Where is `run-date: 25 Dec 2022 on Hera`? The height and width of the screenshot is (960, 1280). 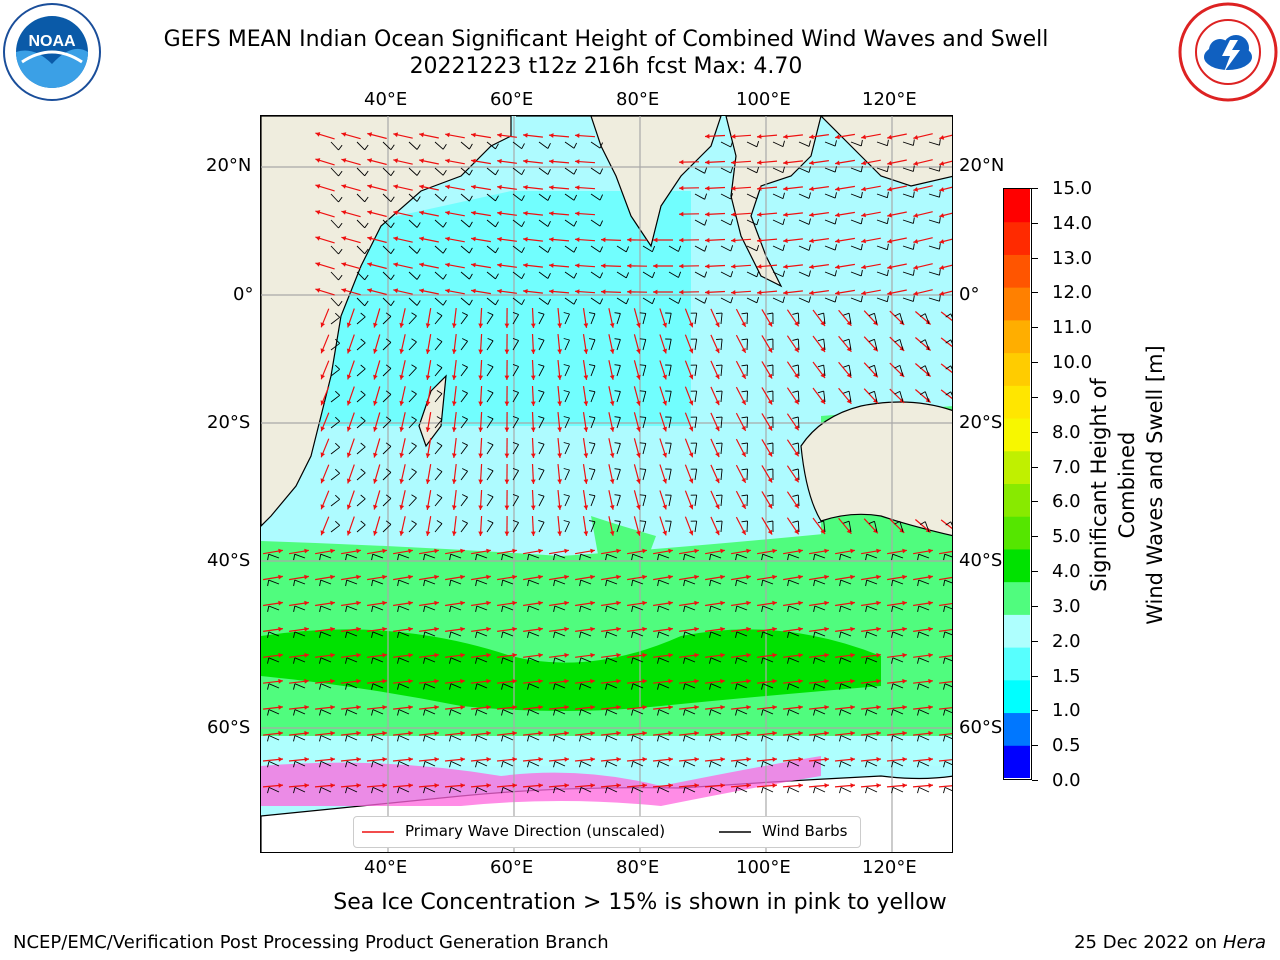 run-date: 25 Dec 2022 on Hera is located at coordinates (1170, 942).